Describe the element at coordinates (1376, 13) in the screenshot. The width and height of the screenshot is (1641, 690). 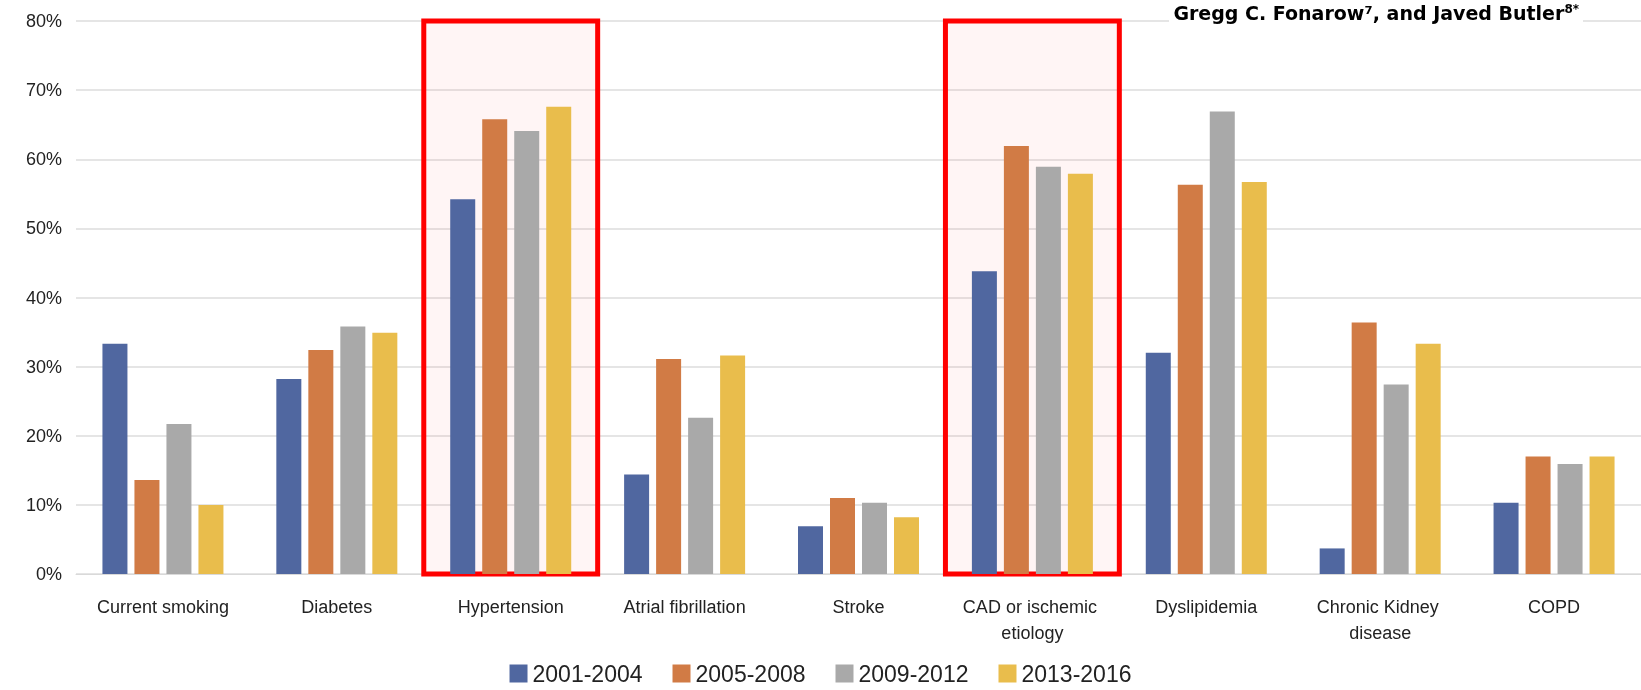
I see `annotation: Gregg C. Fonarow⁷, and Javed Butler$^{8*}$` at that location.